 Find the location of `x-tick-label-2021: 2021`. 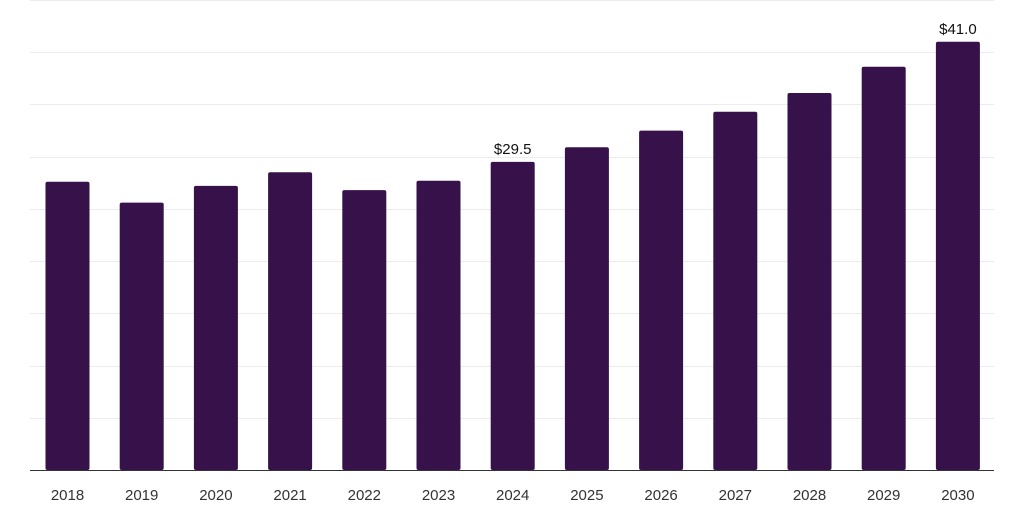

x-tick-label-2021: 2021 is located at coordinates (289, 495).